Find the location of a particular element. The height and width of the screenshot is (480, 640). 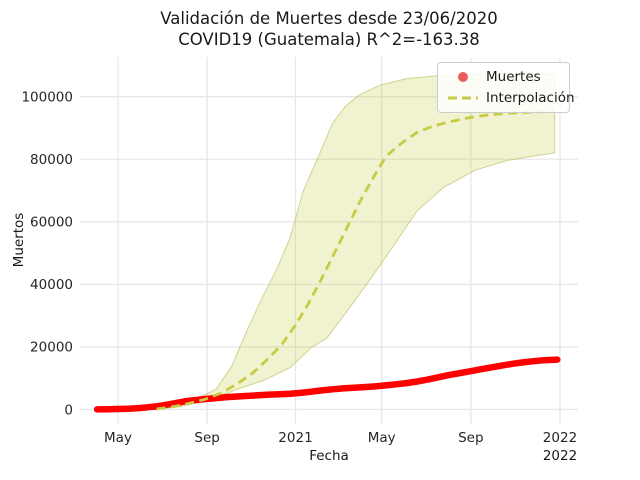

y-axis-label: Muertos is located at coordinates (19, 240).